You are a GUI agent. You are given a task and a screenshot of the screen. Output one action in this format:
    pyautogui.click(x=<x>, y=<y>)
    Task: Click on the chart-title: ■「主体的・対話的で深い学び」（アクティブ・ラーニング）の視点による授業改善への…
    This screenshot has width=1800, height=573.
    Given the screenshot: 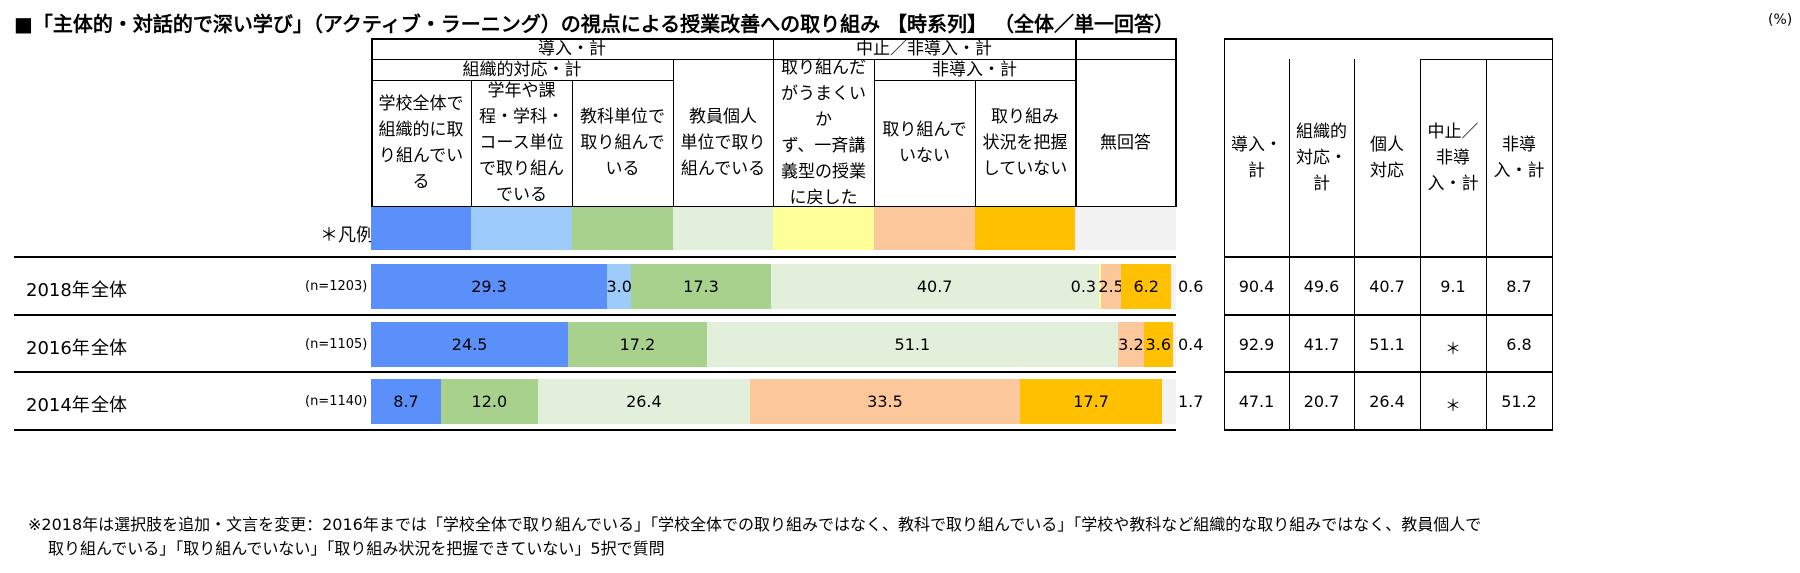 What is the action you would take?
    pyautogui.click(x=594, y=24)
    